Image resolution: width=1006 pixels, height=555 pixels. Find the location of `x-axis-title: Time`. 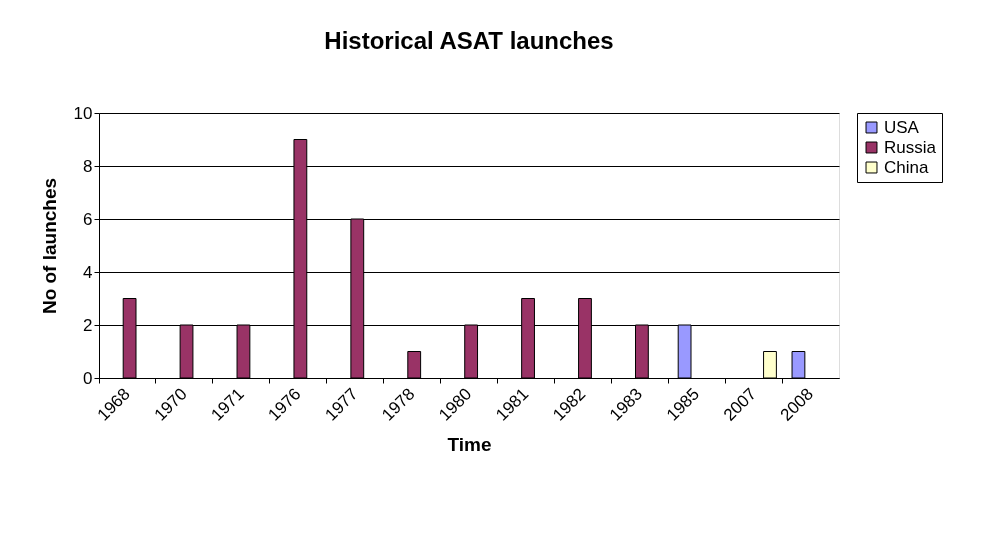

x-axis-title: Time is located at coordinates (469, 444).